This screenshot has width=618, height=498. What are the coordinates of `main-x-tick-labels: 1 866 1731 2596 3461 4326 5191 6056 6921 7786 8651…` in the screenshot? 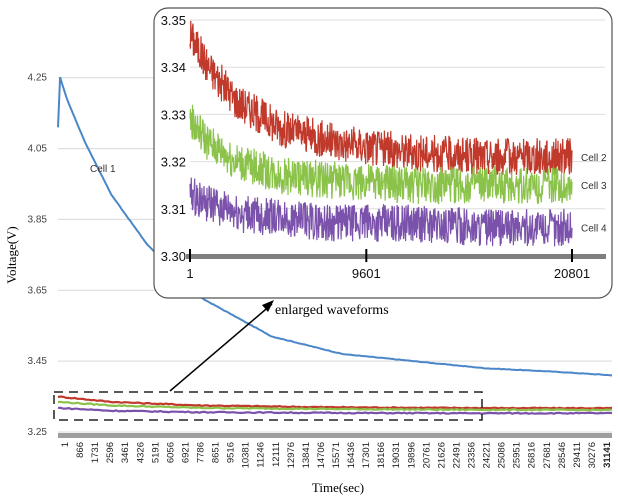 It's located at (336, 454).